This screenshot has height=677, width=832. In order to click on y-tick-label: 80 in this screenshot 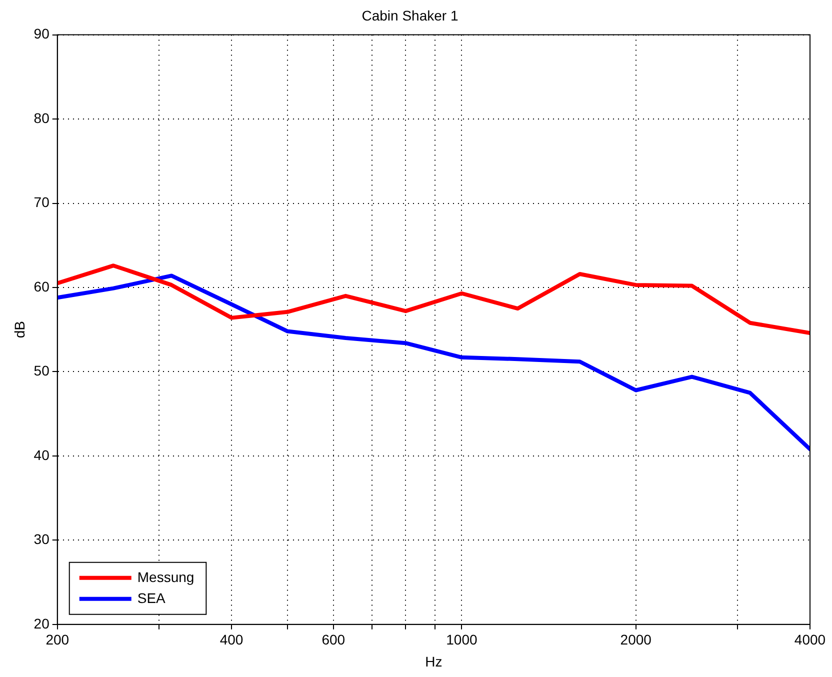, I will do `click(42, 118)`.